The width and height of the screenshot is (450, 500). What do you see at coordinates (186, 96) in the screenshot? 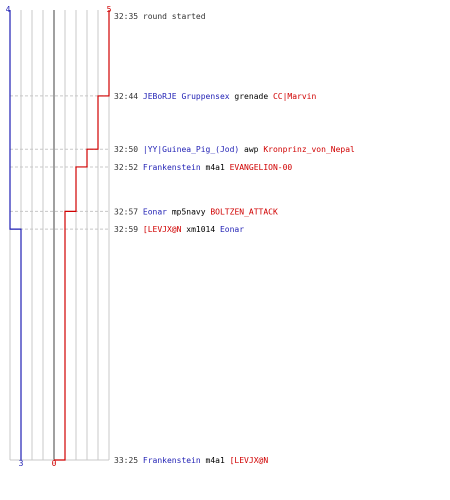
I see `event-text: JEBoRJE Gruppensex` at bounding box center [186, 96].